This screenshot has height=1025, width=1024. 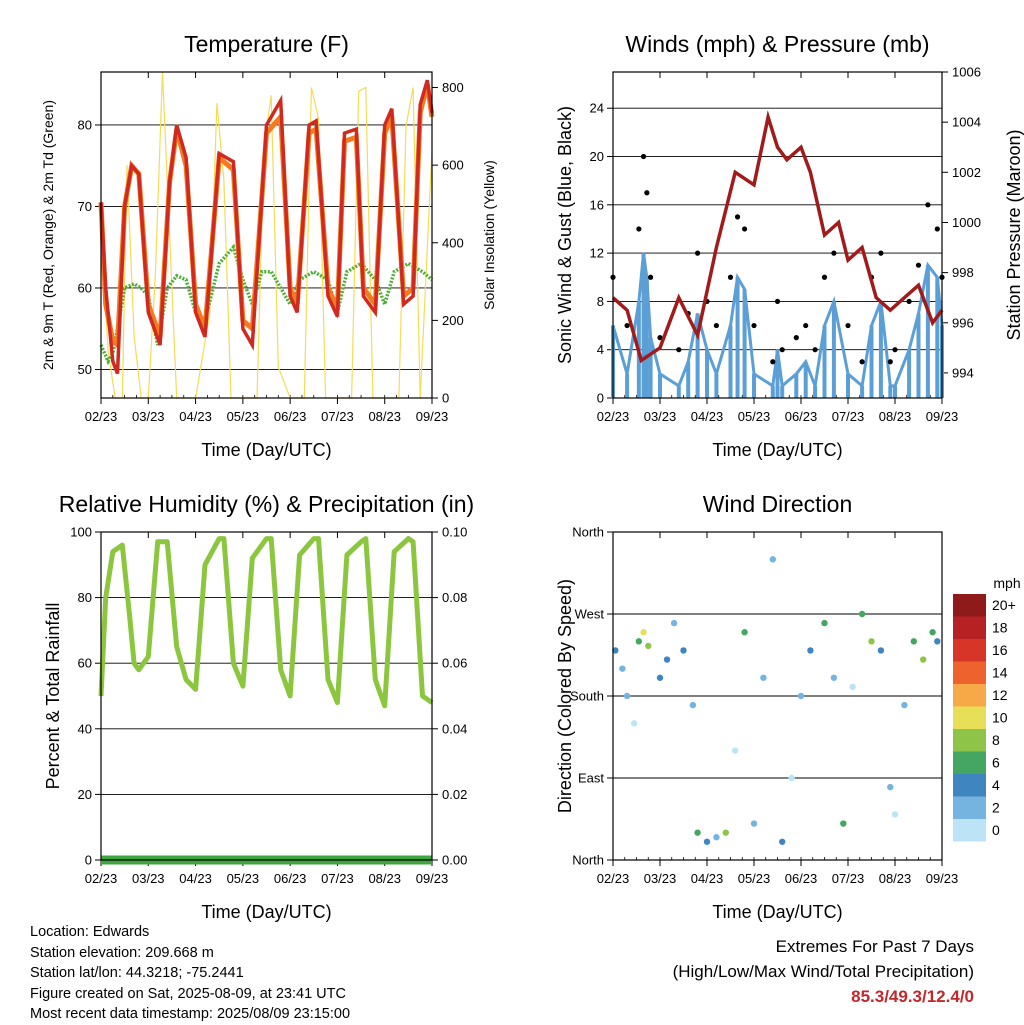 I want to click on station-latlon: Station lat/lon: 44.3218; -75.2441, so click(x=137, y=973).